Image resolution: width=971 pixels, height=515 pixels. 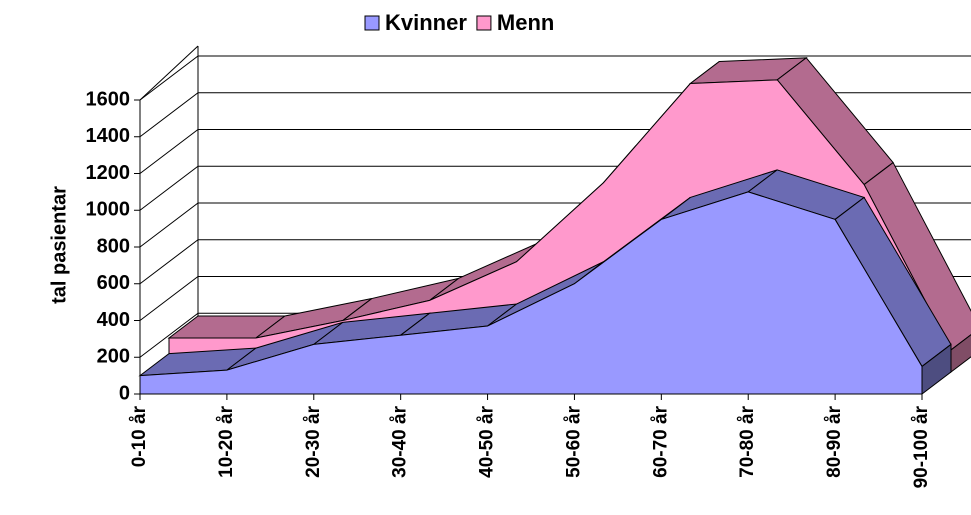 I want to click on grid-line, so click(x=555, y=78).